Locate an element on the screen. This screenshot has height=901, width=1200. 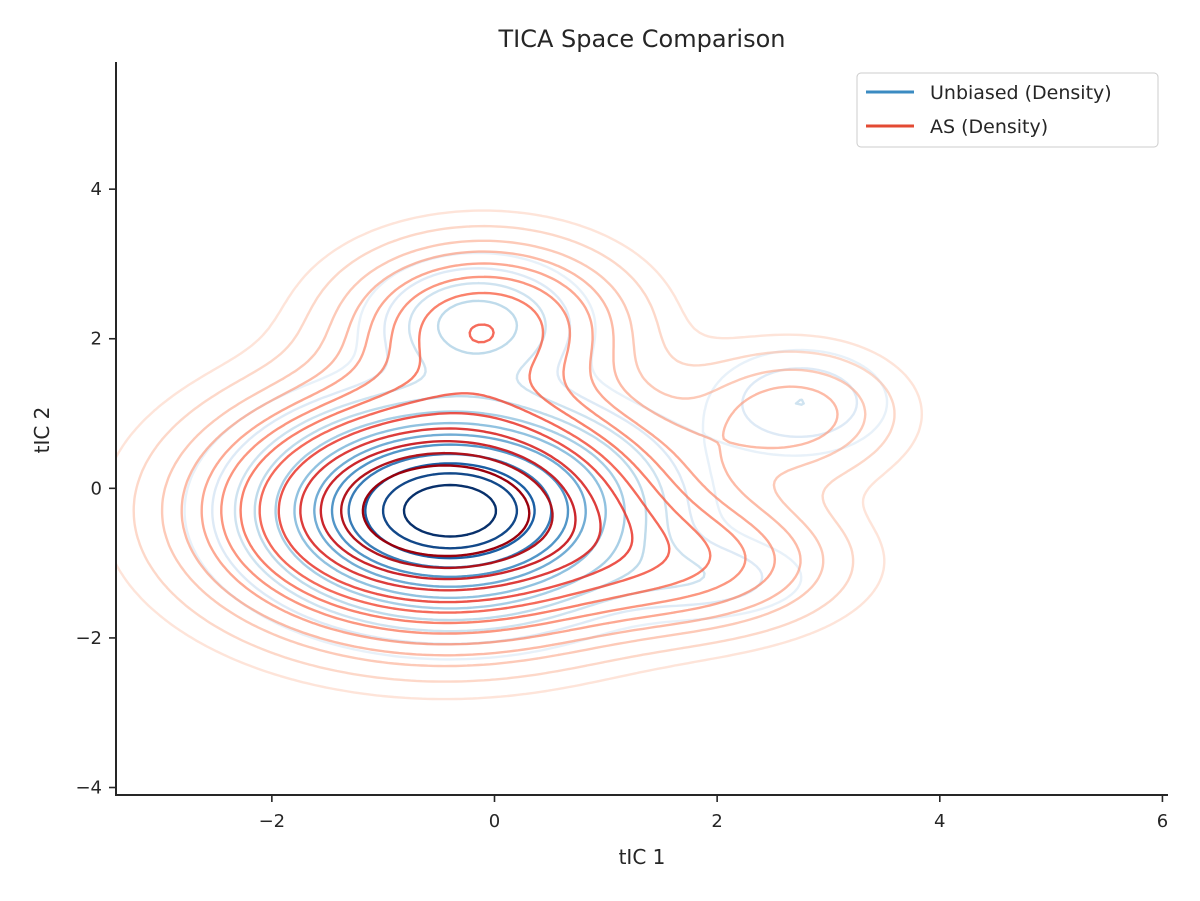
legend-box is located at coordinates (1007, 110).